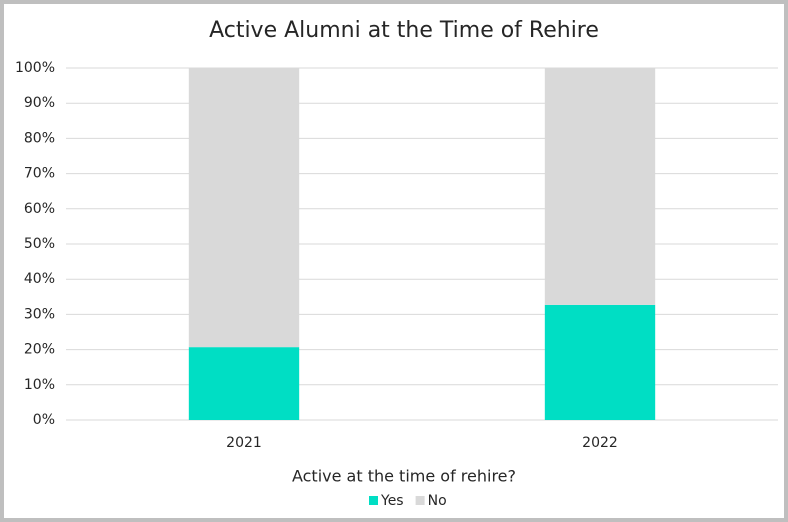 The height and width of the screenshot is (522, 788). What do you see at coordinates (39, 314) in the screenshot?
I see `y-tick-label: 30%` at bounding box center [39, 314].